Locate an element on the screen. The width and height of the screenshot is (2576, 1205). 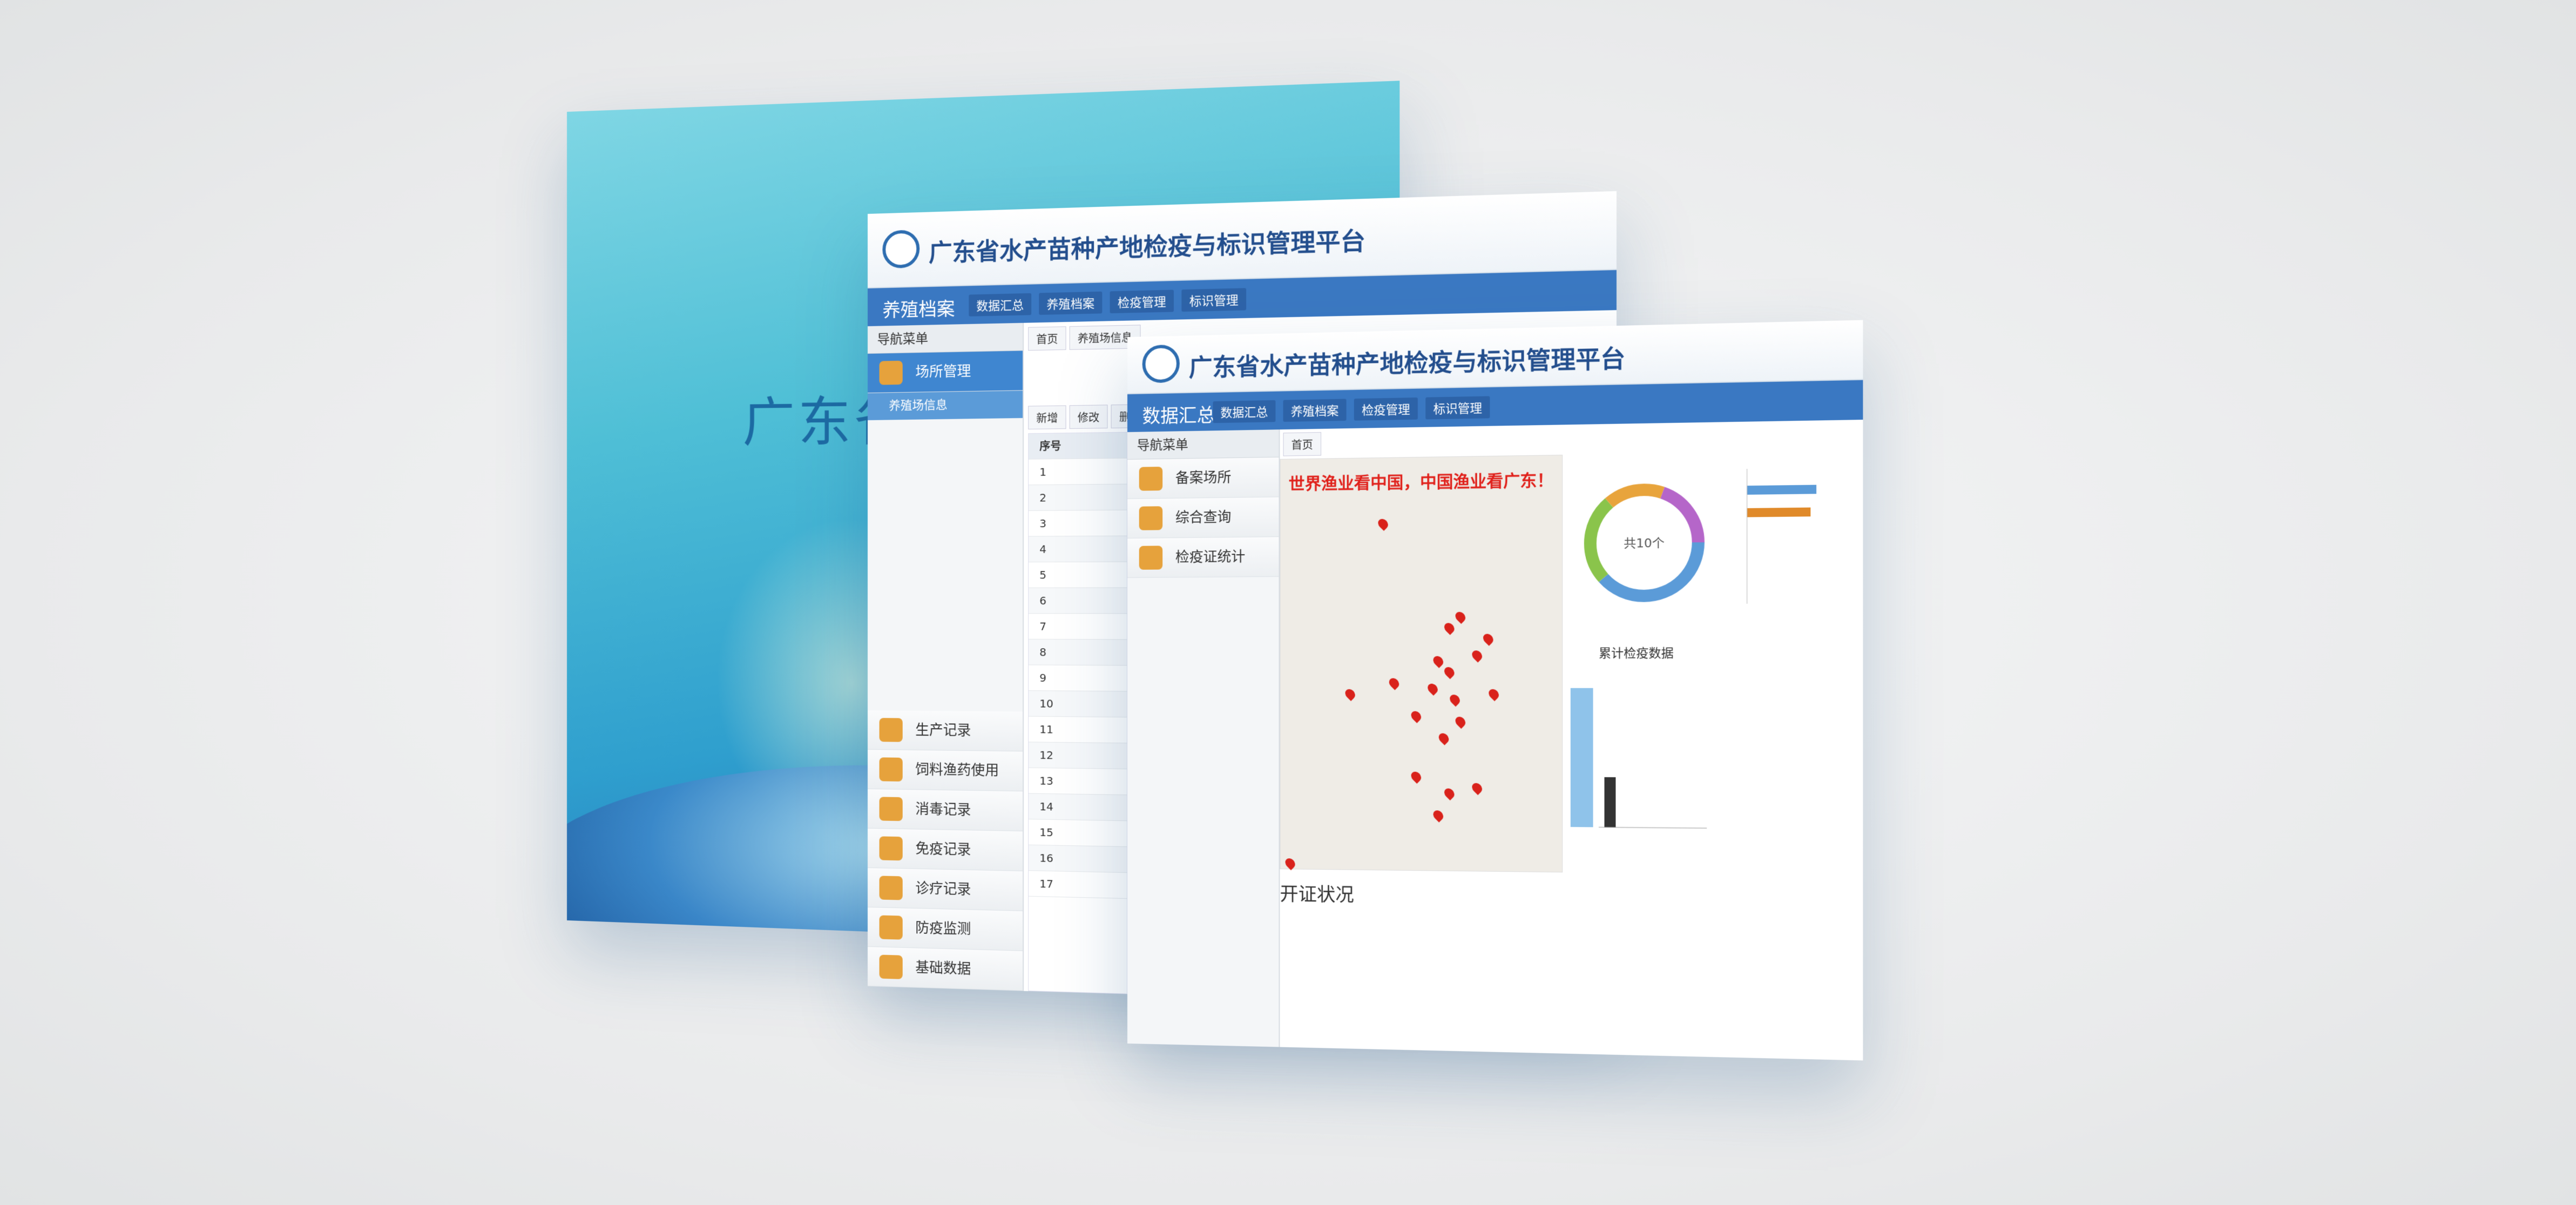
menu-item: 综合查询 is located at coordinates (1203, 517).